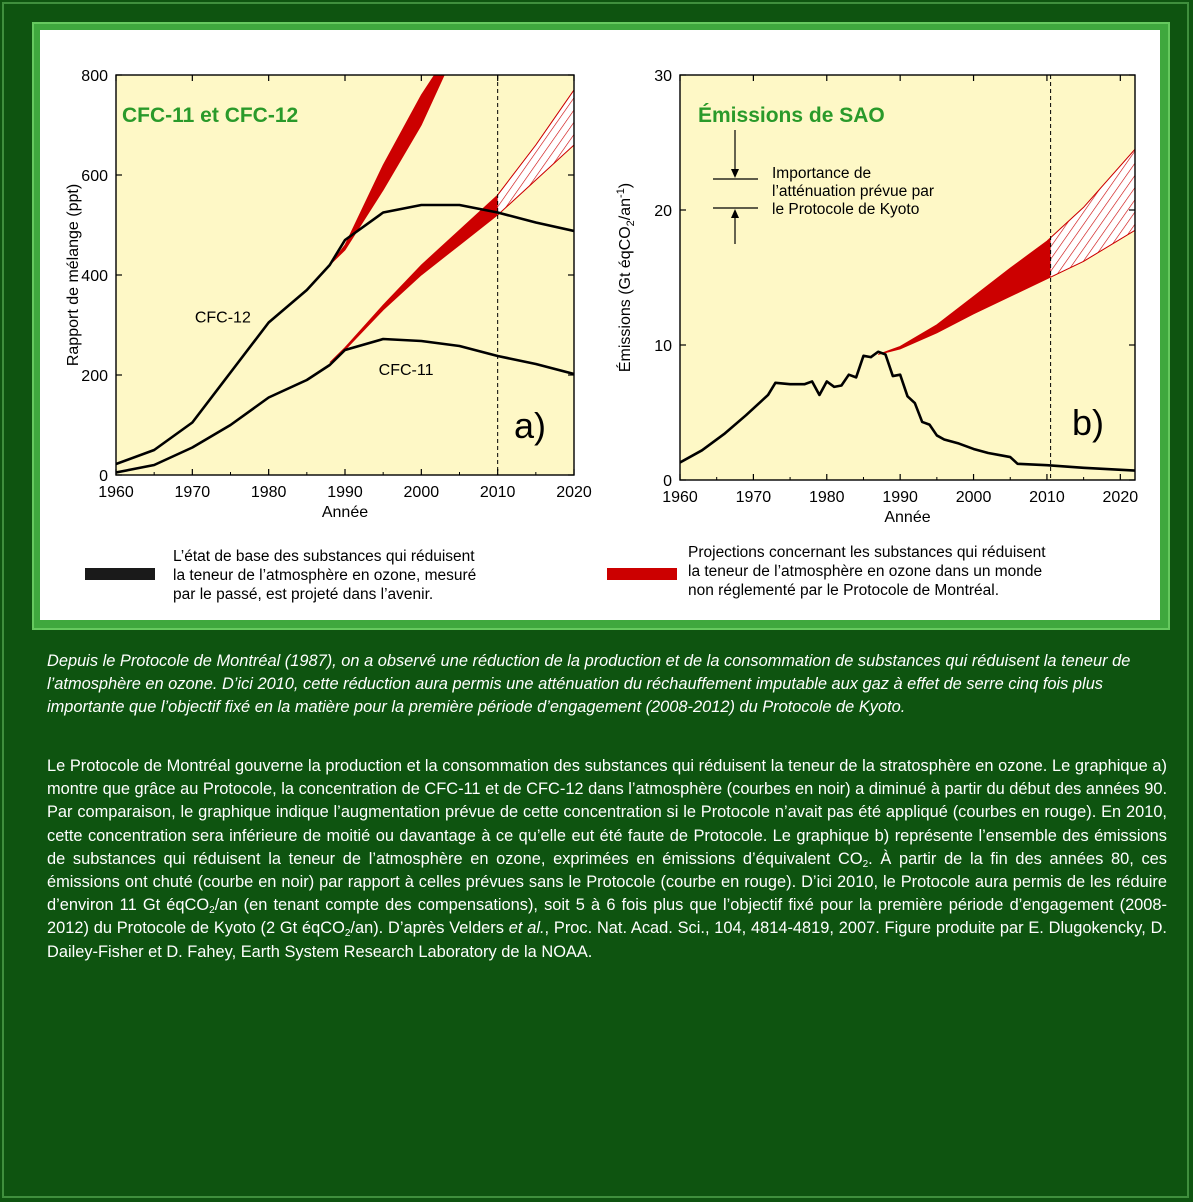  Describe the element at coordinates (821, 173) in the screenshot. I see `kyoto-line-1: Importance de` at that location.